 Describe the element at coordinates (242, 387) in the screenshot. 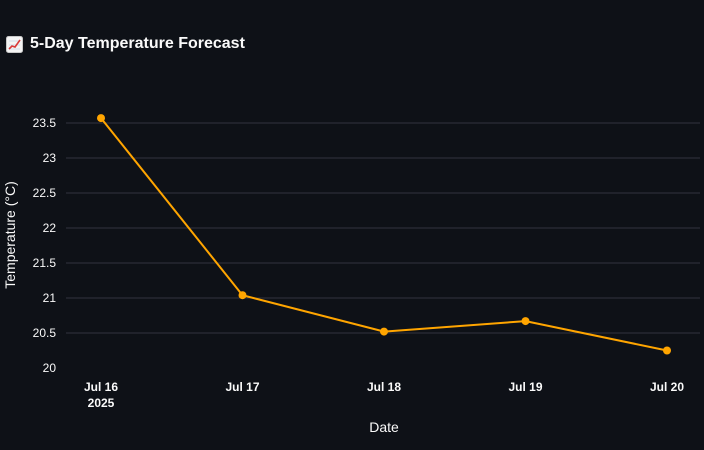

I see `x-tick-label: Jul 17` at that location.